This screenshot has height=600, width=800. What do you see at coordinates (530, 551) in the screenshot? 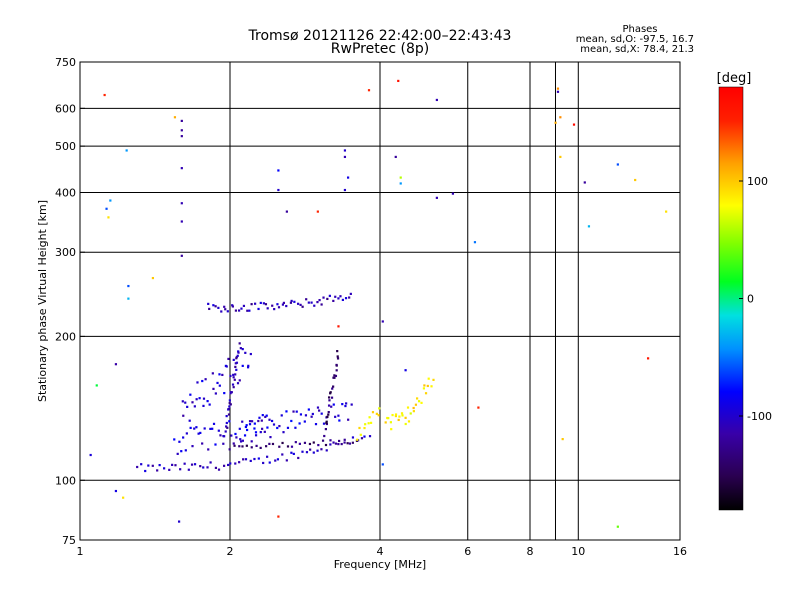
I see `x-tick-label: 8` at bounding box center [530, 551].